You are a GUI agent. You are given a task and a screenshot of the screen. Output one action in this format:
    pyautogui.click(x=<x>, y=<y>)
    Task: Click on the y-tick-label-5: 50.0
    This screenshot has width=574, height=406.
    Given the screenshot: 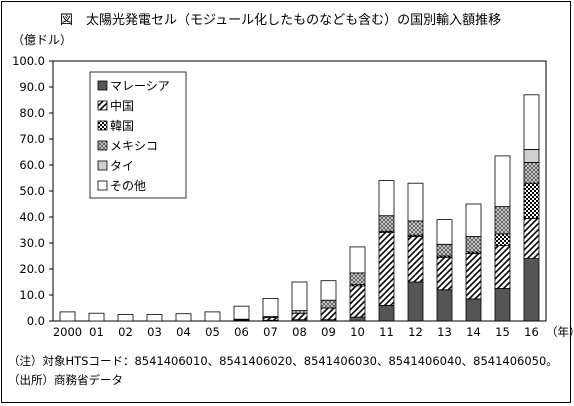 What is the action you would take?
    pyautogui.click(x=32, y=191)
    